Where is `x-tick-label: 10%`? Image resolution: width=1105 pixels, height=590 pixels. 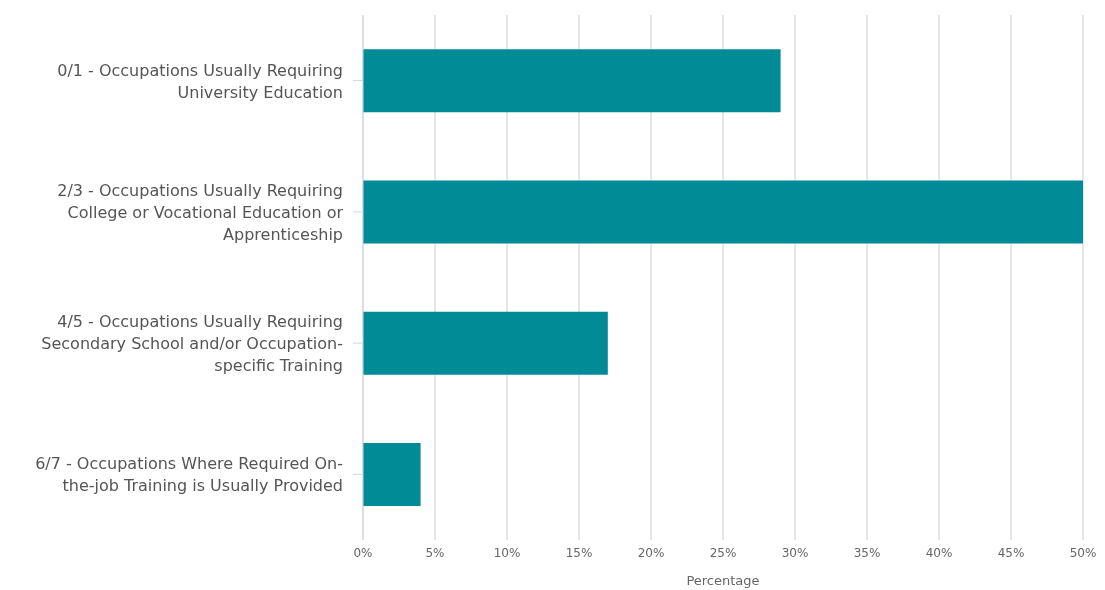 x-tick-label: 10% is located at coordinates (507, 552).